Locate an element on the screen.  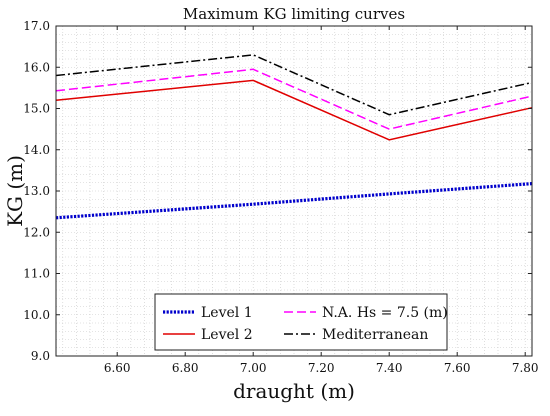
x-tick-label: 7.20 is located at coordinates (321, 368).